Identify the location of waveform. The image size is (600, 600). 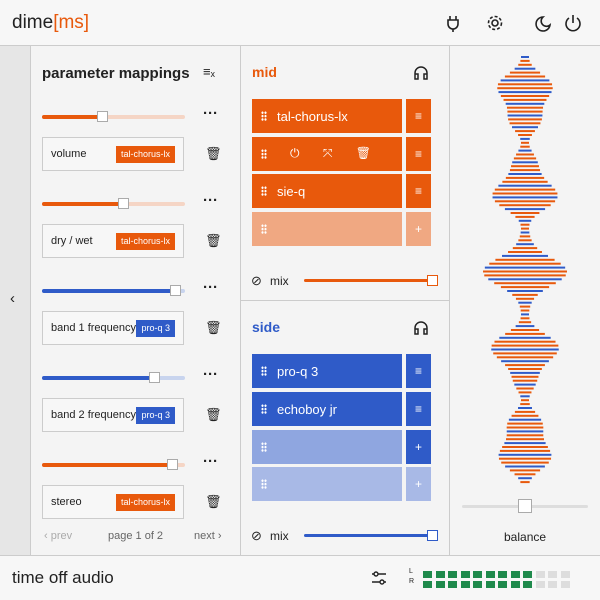
(525, 270).